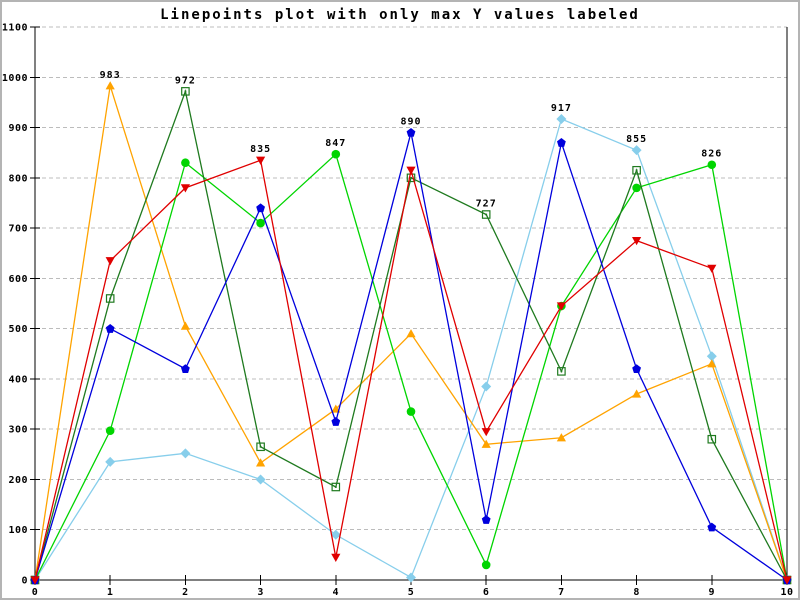 The width and height of the screenshot is (800, 600). What do you see at coordinates (18, 480) in the screenshot?
I see `y-tick-label: 200` at bounding box center [18, 480].